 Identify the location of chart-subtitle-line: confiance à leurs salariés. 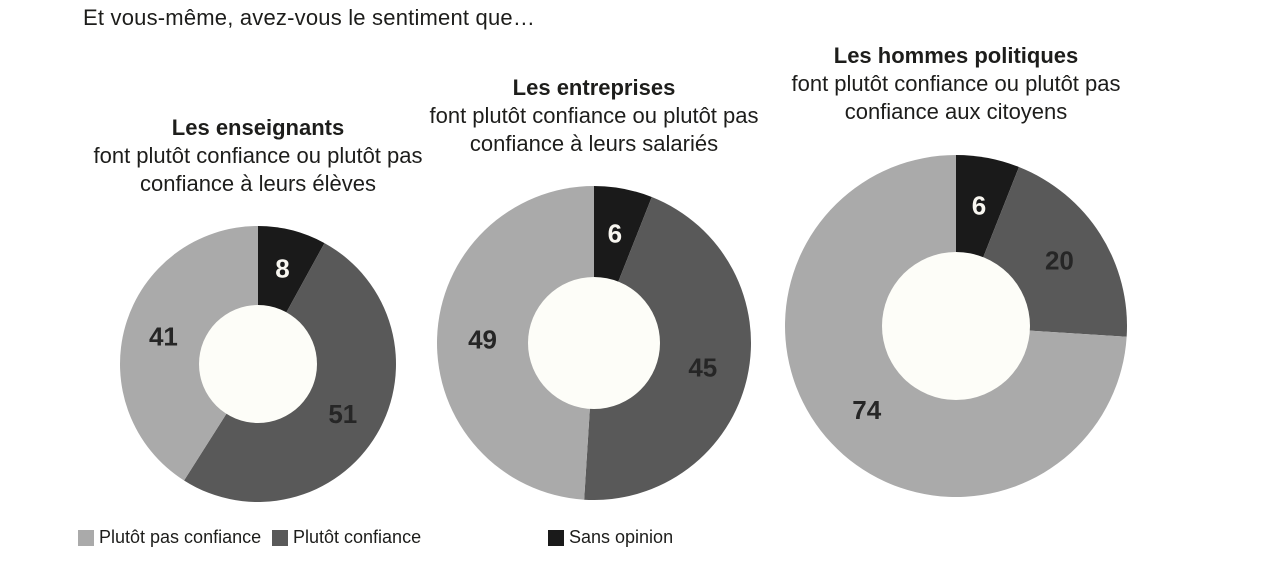
(594, 143).